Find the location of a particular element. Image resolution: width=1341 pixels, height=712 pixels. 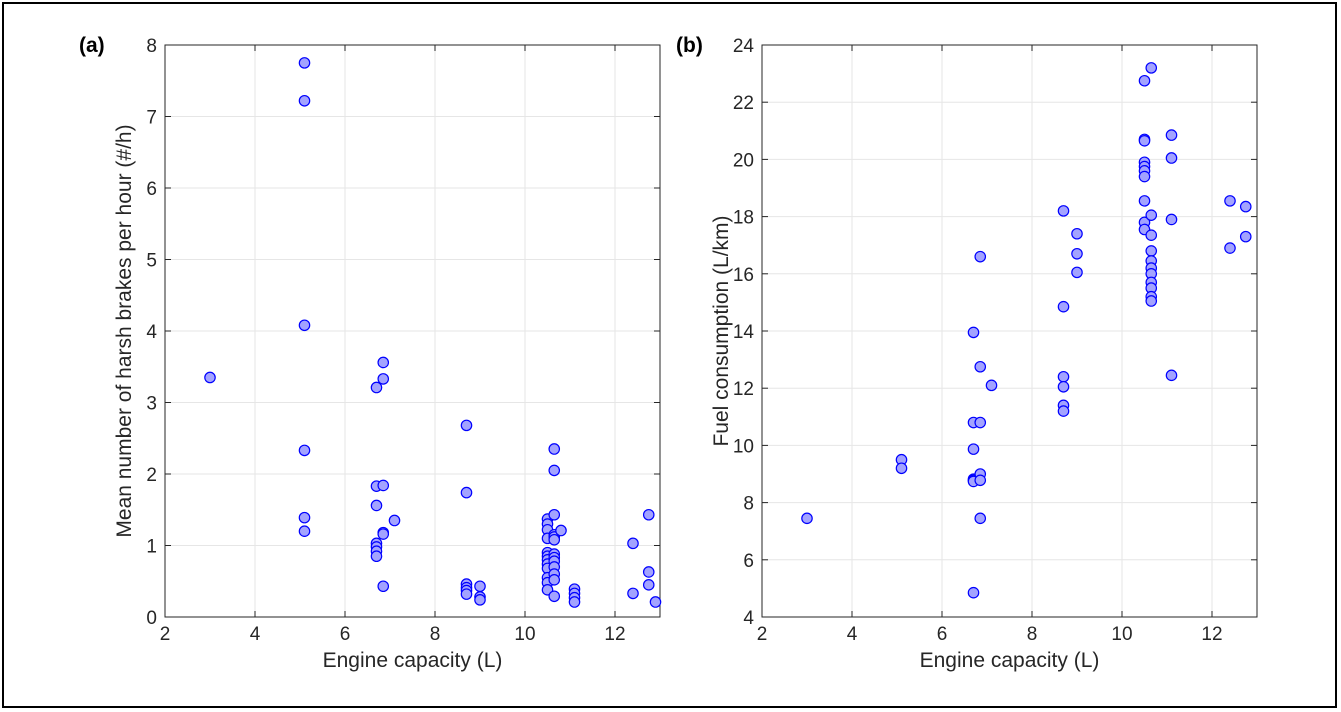

y-tick-label: 1 is located at coordinates (151, 547).